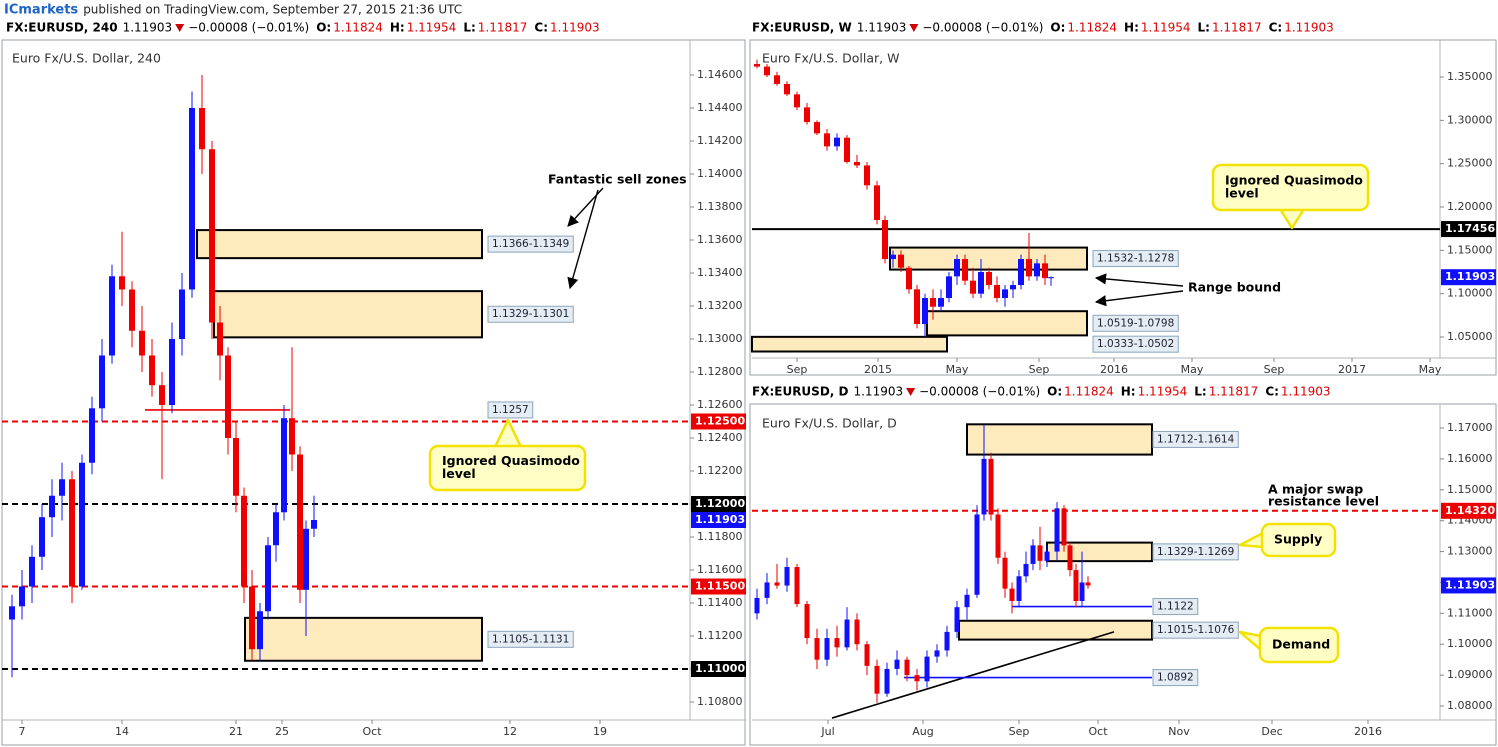 The width and height of the screenshot is (1498, 747). Describe the element at coordinates (720, 470) in the screenshot. I see `y-tick-label: 1.12200` at that location.